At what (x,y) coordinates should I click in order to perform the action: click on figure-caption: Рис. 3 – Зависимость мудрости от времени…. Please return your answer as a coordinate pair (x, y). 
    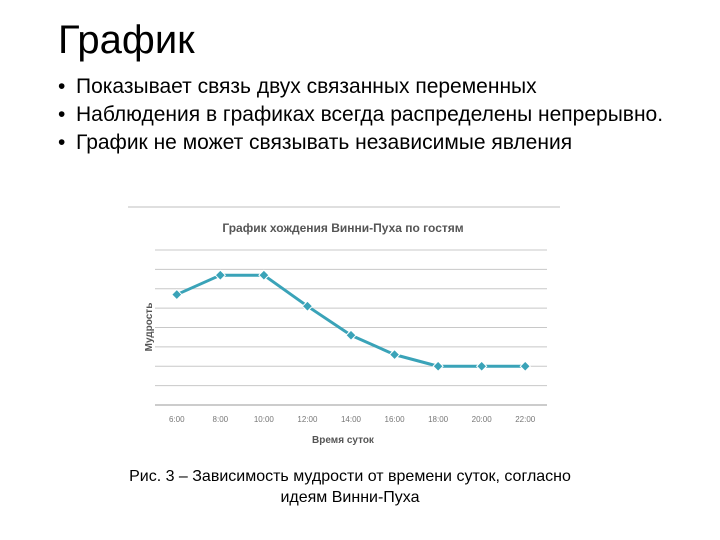
    Looking at the image, I should click on (350, 487).